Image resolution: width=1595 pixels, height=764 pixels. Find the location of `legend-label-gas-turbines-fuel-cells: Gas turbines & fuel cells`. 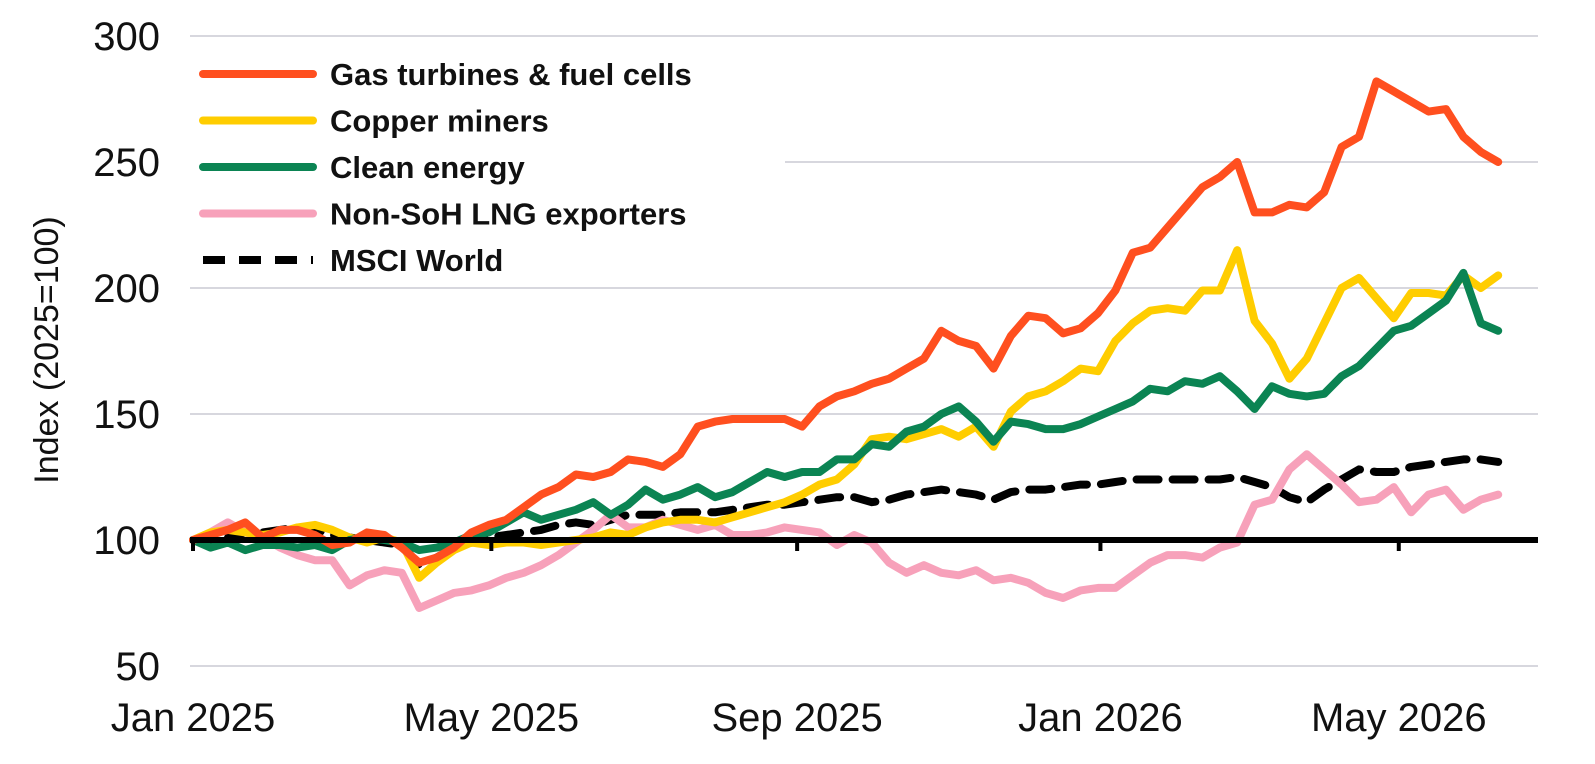

legend-label-gas-turbines-fuel-cells: Gas turbines & fuel cells is located at coordinates (511, 74).